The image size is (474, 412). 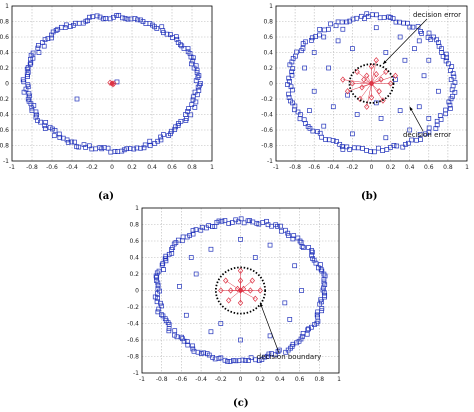 I want to click on x-tick-label: -0.4, so click(x=72, y=167).